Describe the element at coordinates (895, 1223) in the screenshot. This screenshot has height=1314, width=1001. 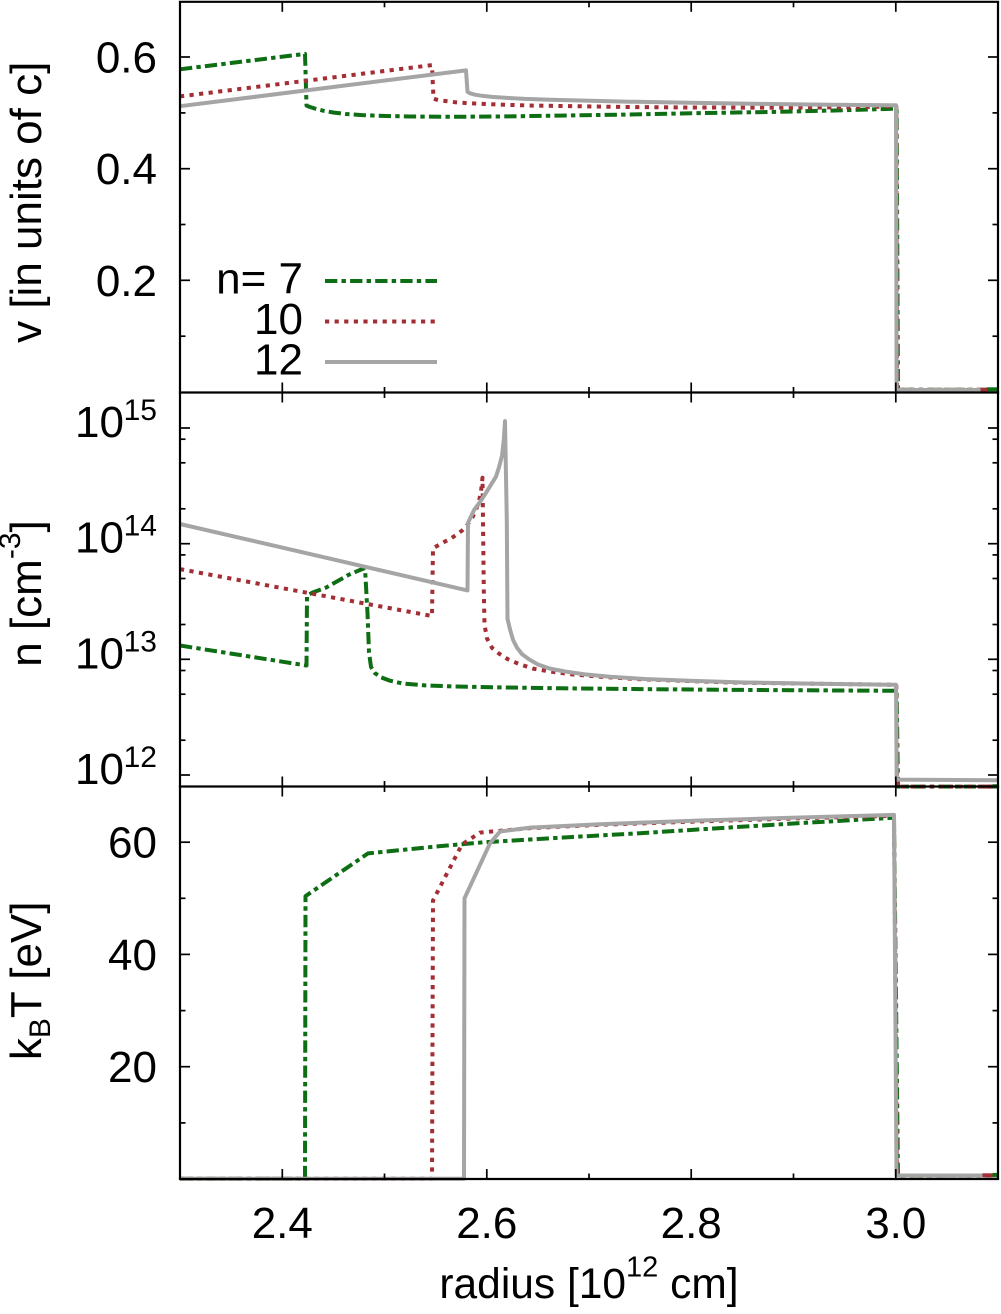
I see `svg-text: 3.0` at that location.